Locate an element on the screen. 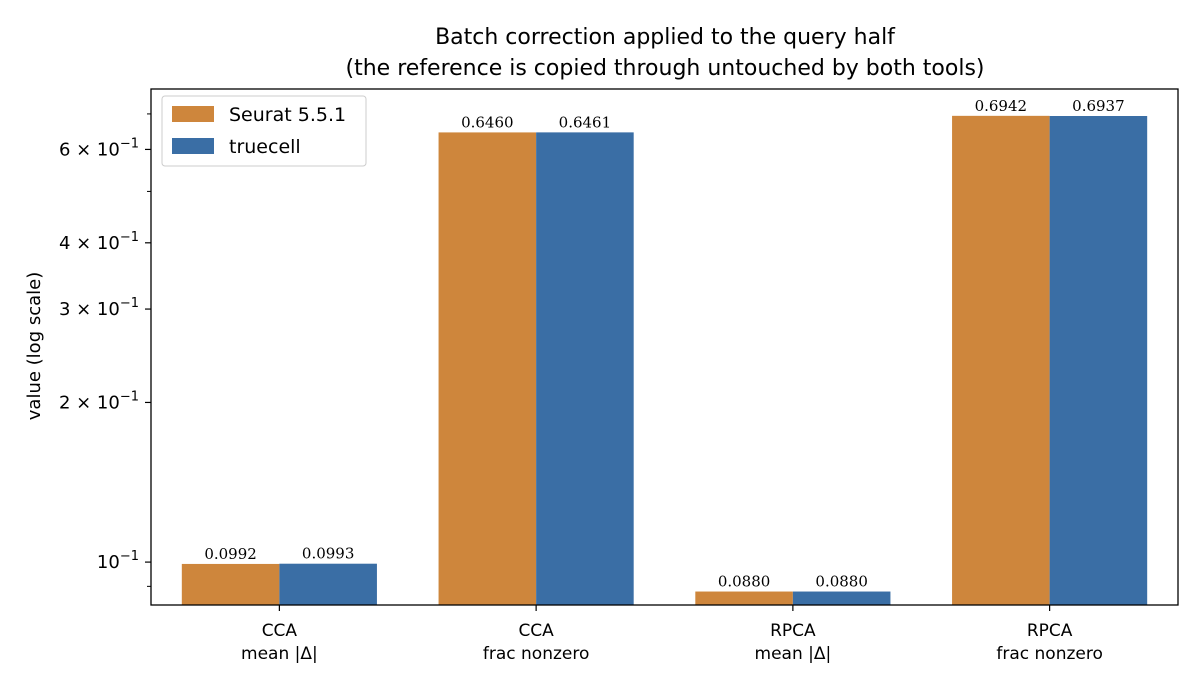 Image resolution: width=1200 pixels, height=690 pixels. y-tick-label: 6 × 10⁻¹ is located at coordinates (99, 148).